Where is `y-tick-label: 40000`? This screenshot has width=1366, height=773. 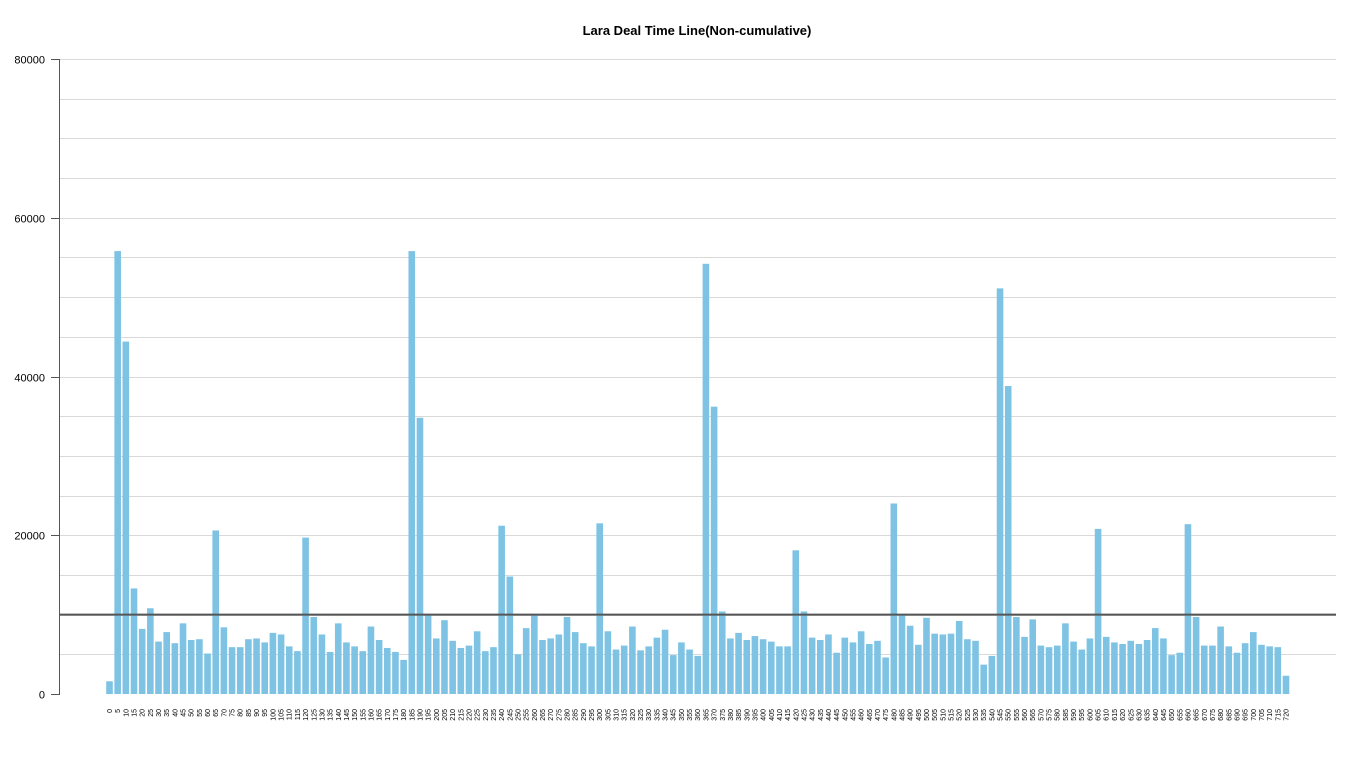
y-tick-label: 40000 is located at coordinates (29, 379).